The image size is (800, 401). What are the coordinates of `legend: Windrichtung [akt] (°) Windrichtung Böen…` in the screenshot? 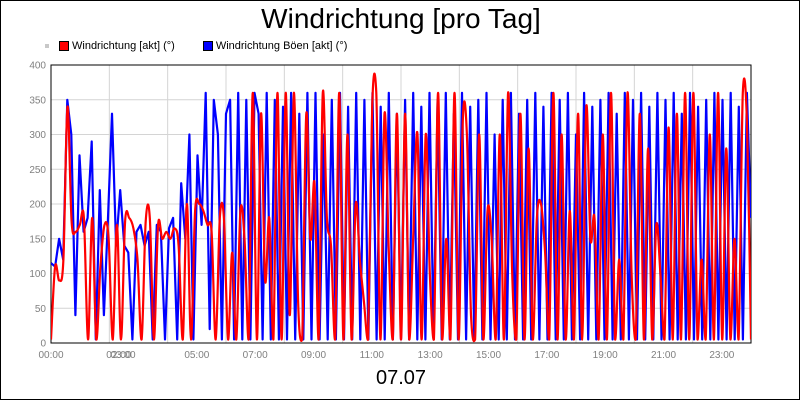 It's located at (210, 46).